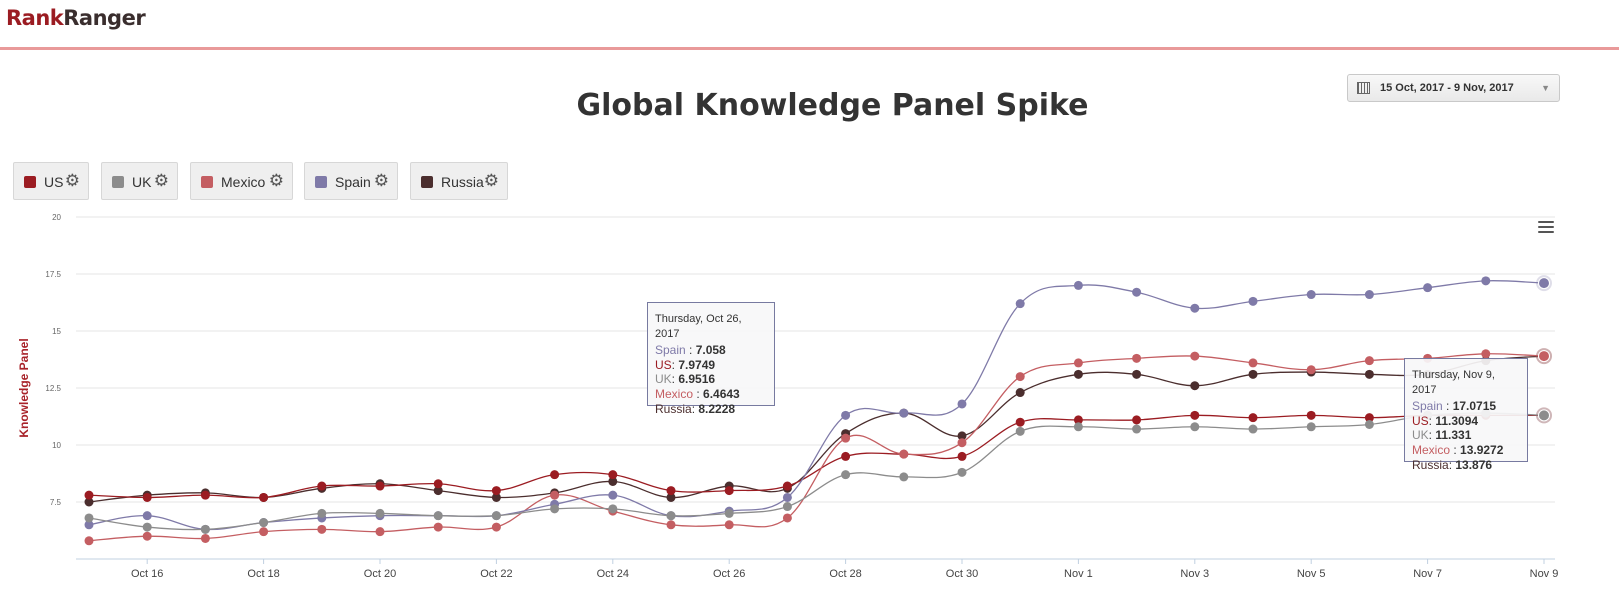 The height and width of the screenshot is (610, 1619). Describe the element at coordinates (697, 379) in the screenshot. I see `tooltip-value: 6.9516` at that location.